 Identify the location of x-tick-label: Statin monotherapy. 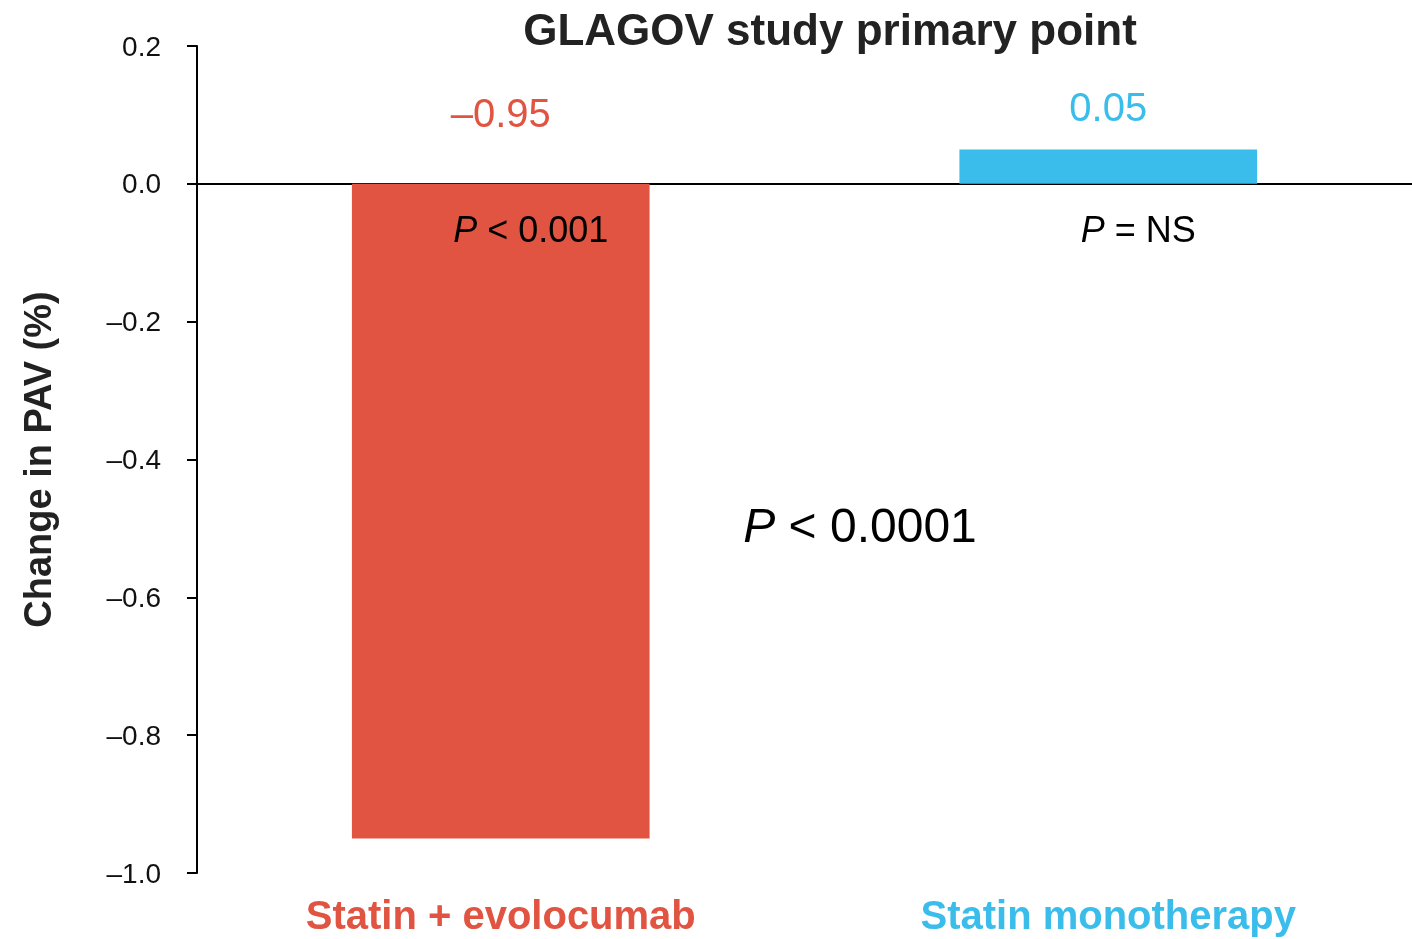
(1108, 915).